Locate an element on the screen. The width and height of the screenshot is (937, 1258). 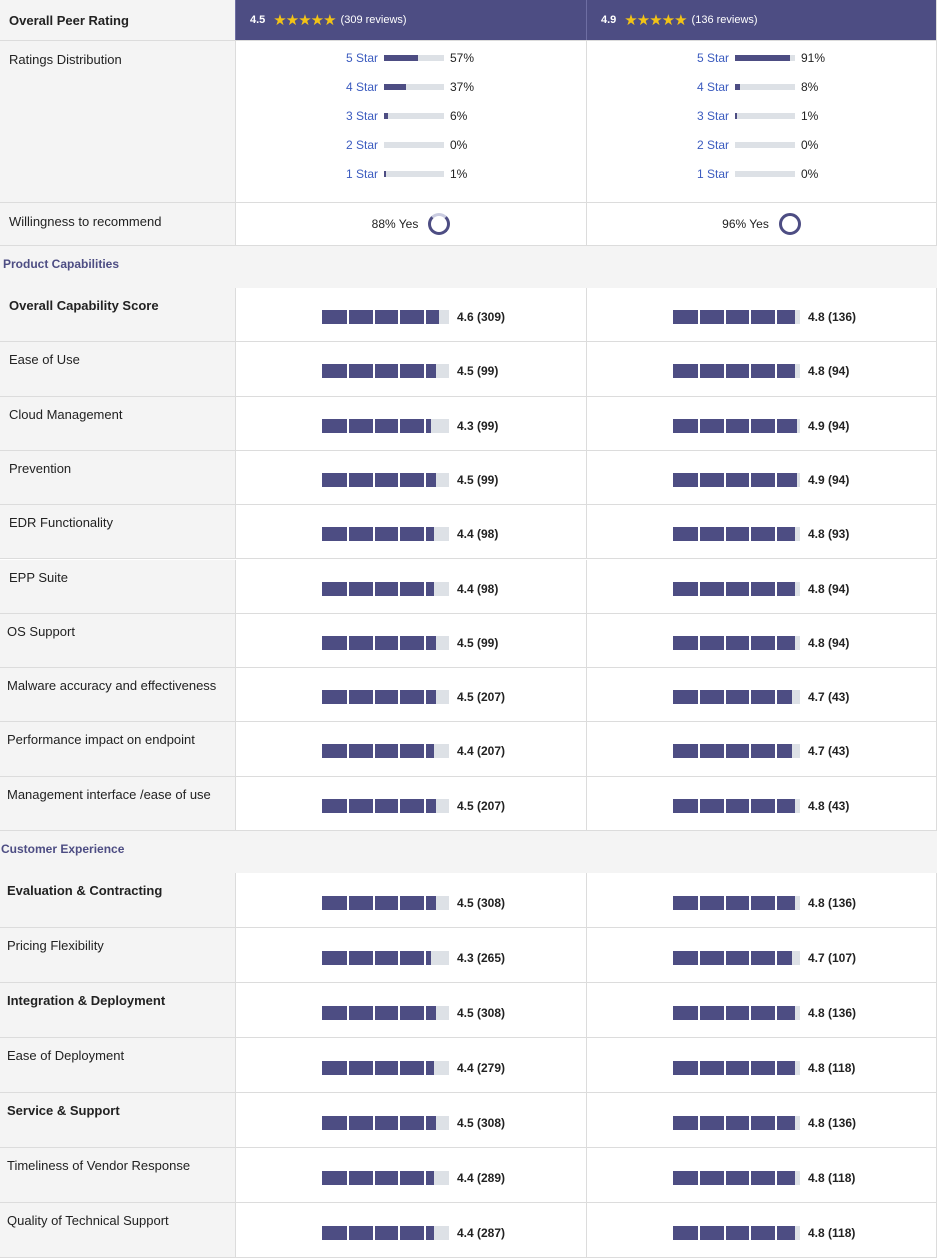
score-bar: 4.7 (107) is located at coordinates (764, 958).